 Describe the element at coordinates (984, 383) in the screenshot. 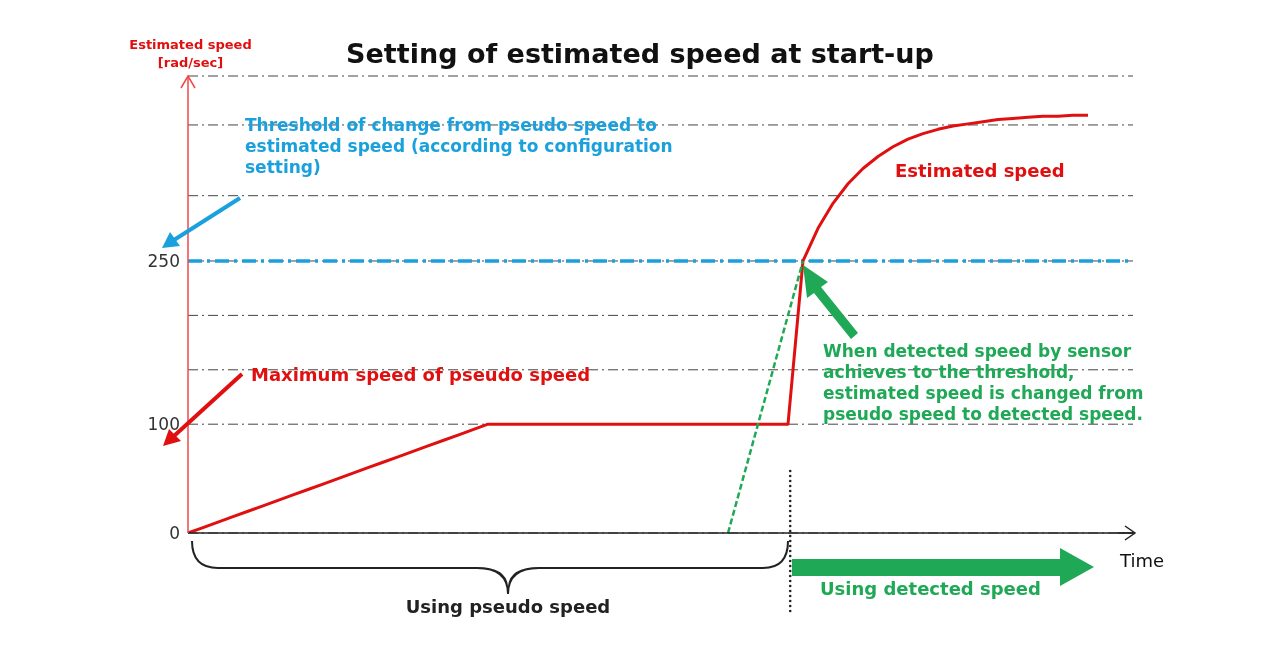

I see `annotation: When detected speed by sensor achieves to the threshold, estimated speed is changed from pseudo speed to detected speed.` at that location.